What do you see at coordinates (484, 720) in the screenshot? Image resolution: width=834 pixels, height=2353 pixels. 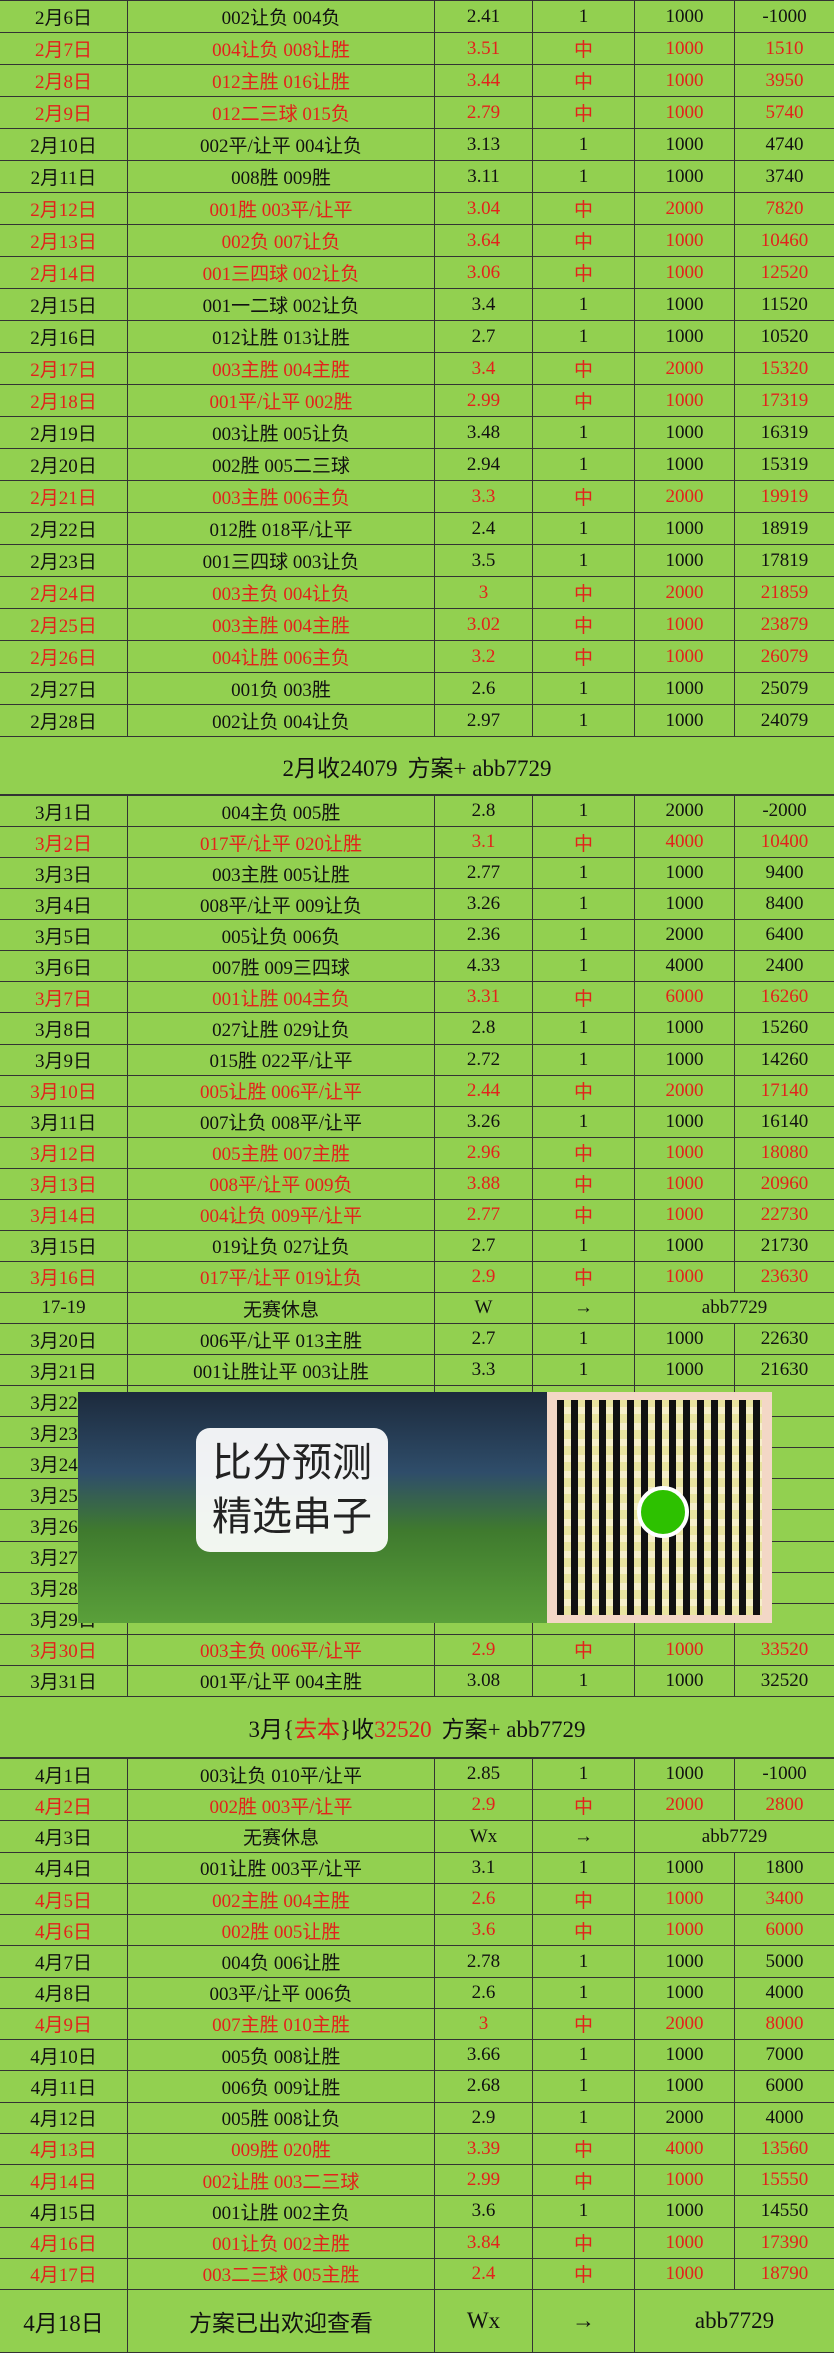 I see `table-cell: 2.97` at bounding box center [484, 720].